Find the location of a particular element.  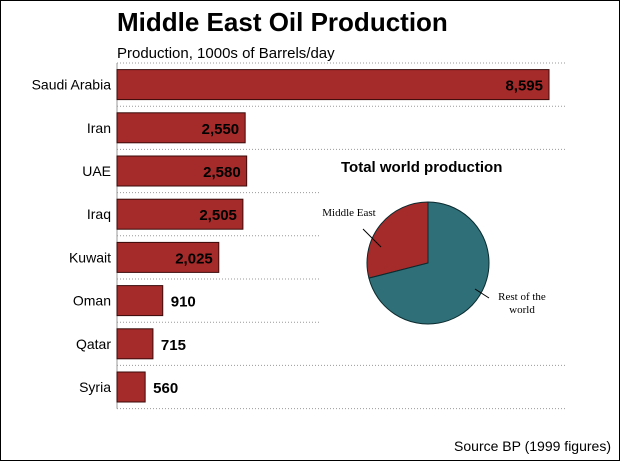

pie-slice-rest-of-world is located at coordinates (429, 263).